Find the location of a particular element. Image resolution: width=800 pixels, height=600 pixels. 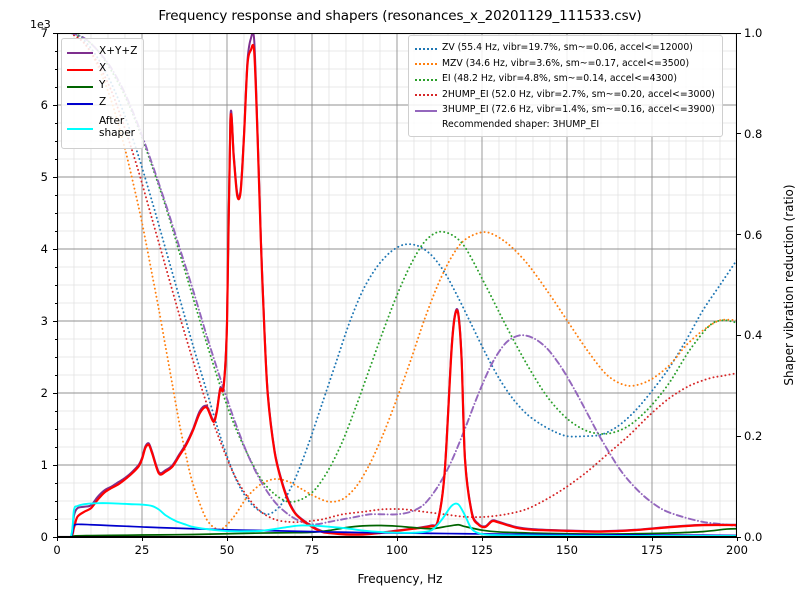

legend-item-z: Z is located at coordinates (102, 102).